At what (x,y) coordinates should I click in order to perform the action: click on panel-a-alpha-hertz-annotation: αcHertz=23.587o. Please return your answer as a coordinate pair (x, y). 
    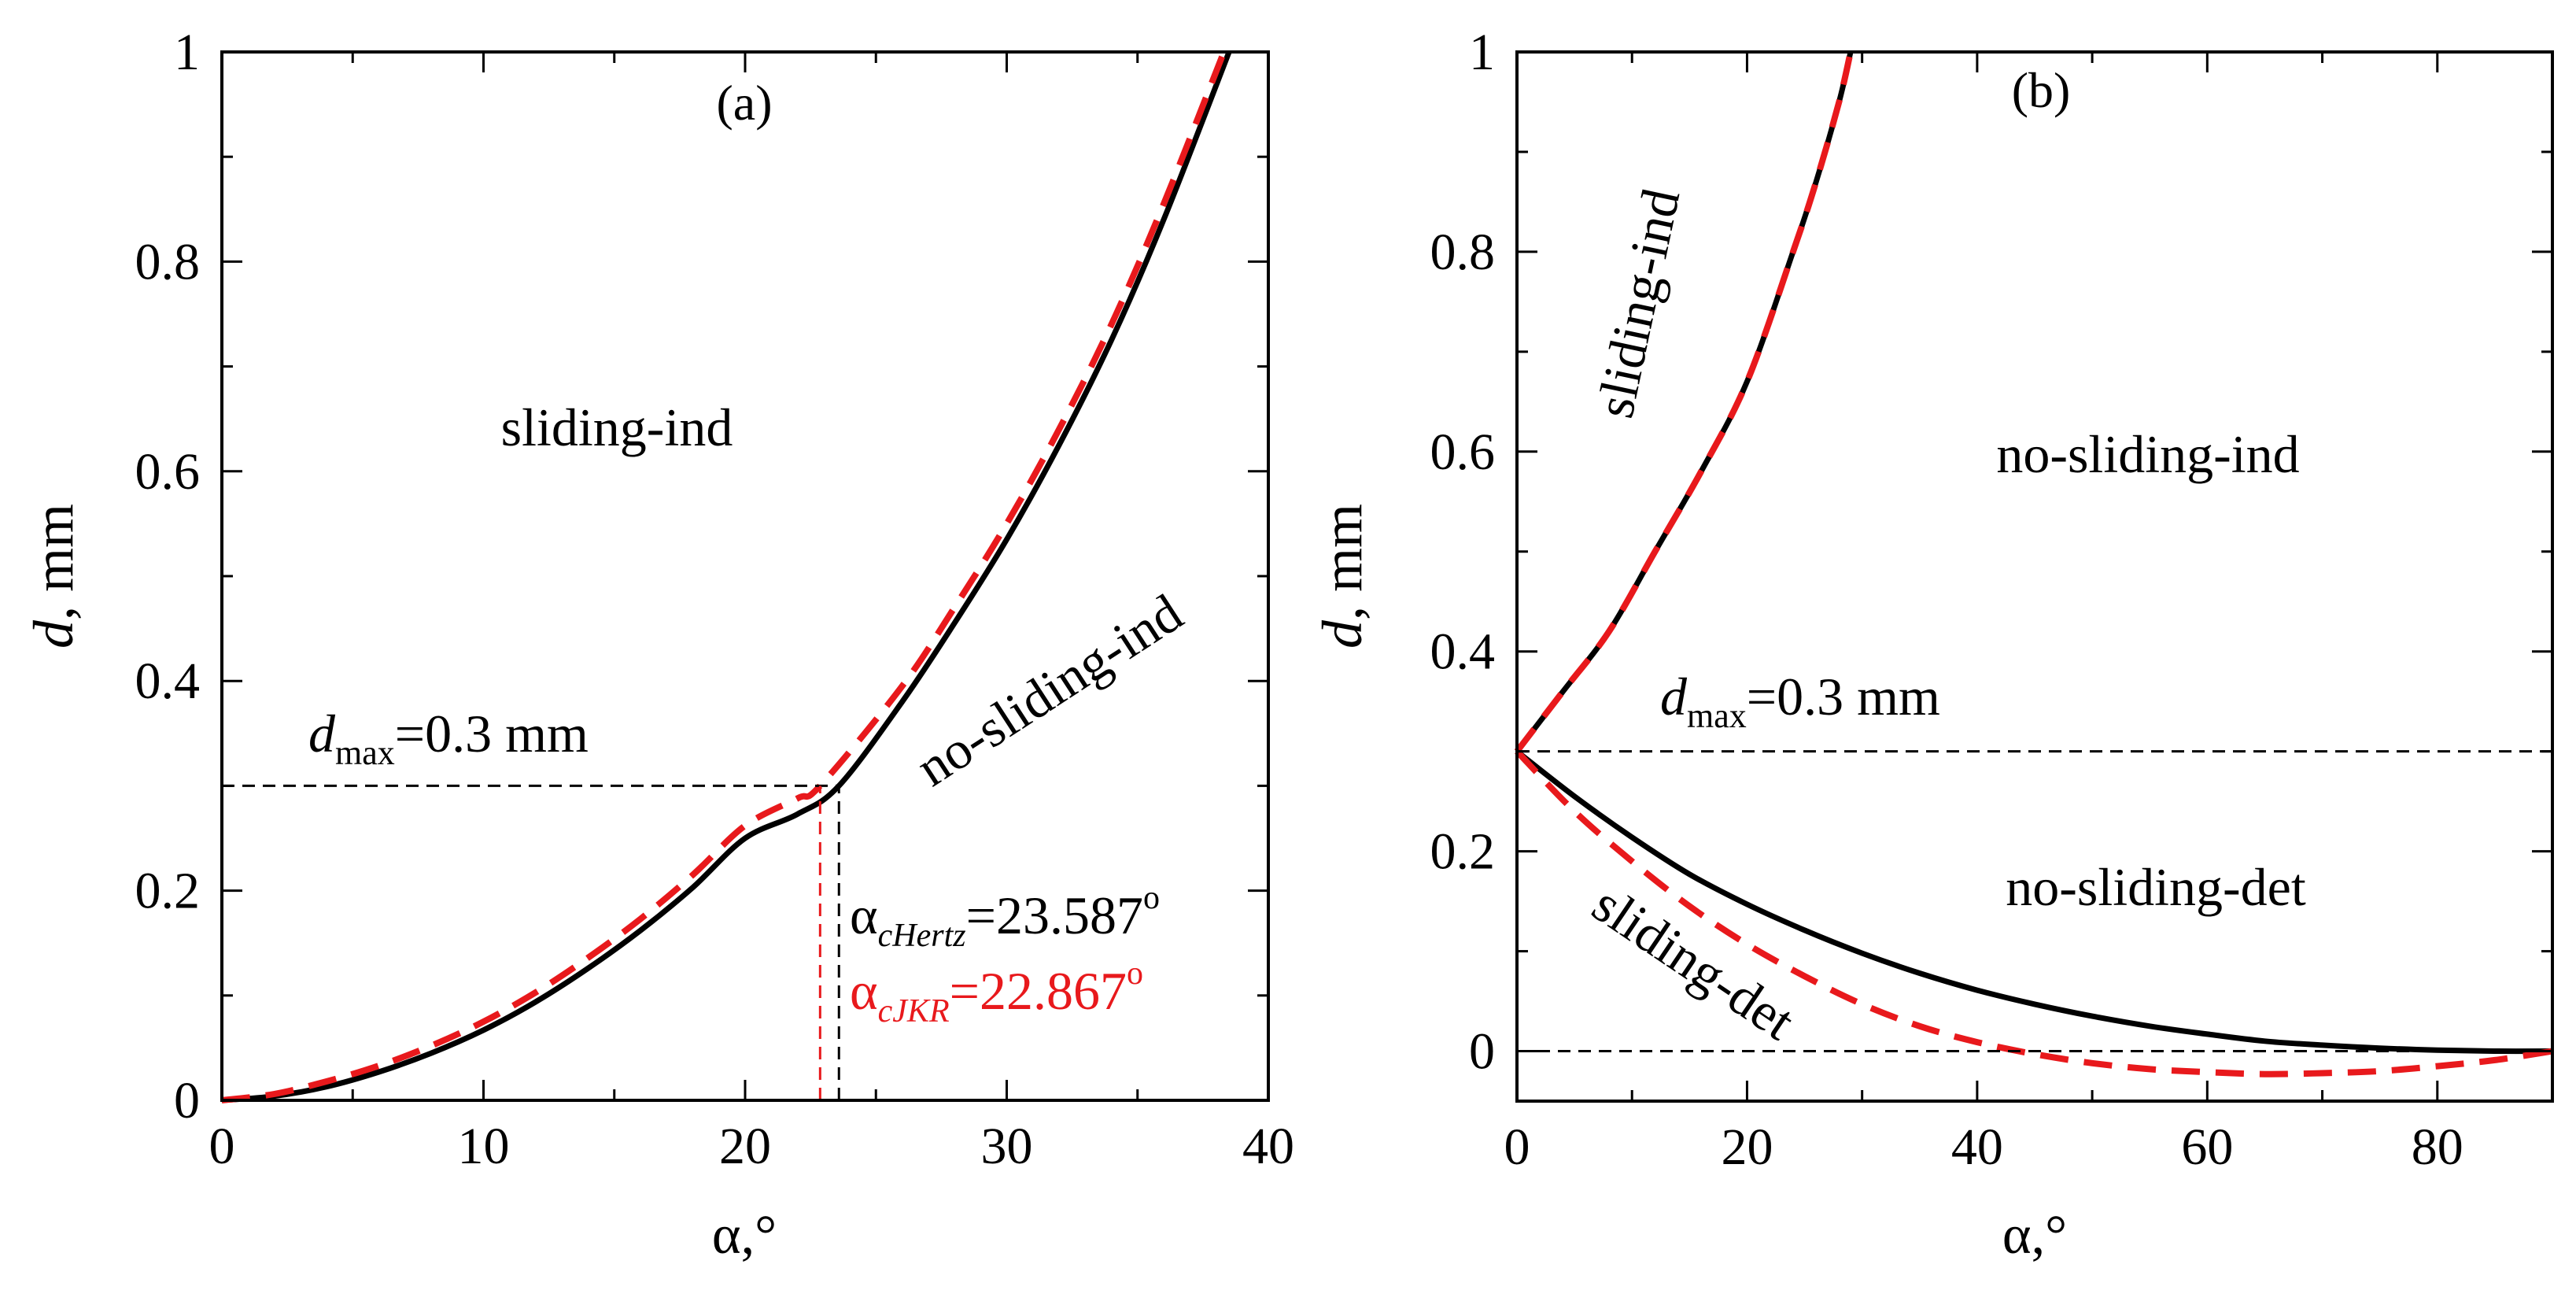
    Looking at the image, I should click on (1005, 917).